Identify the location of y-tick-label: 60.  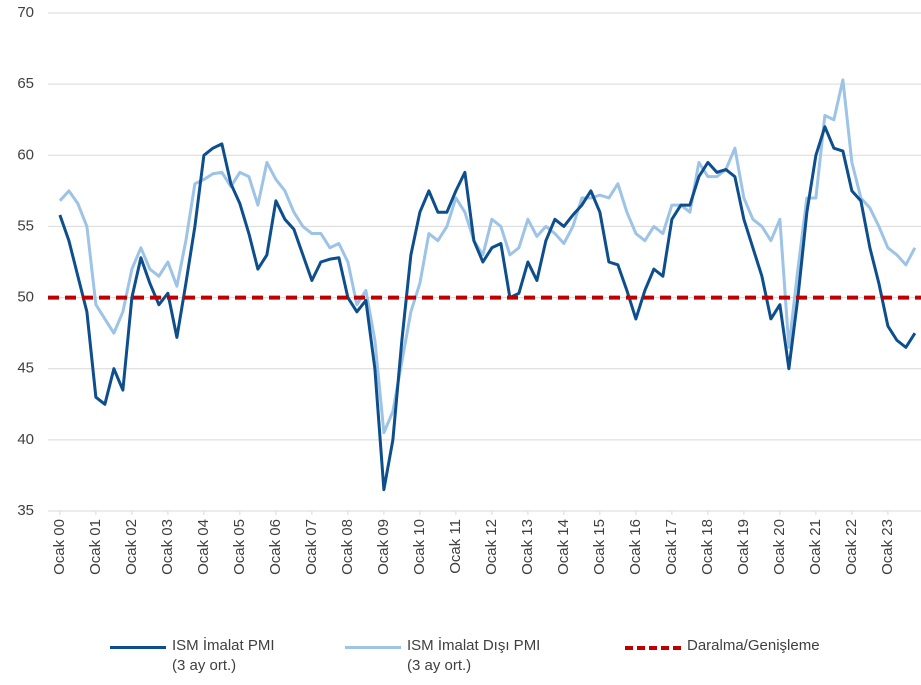
(25, 154).